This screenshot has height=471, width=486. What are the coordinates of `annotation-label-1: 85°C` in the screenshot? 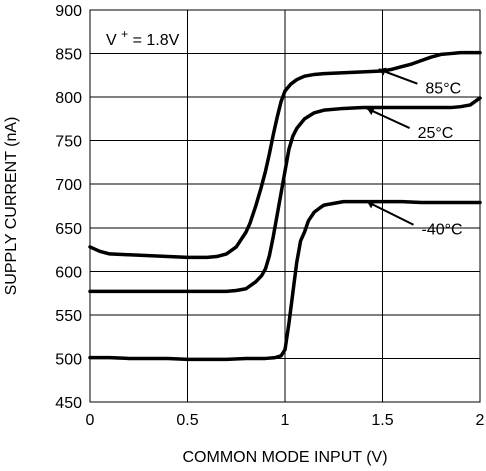 It's located at (443, 89).